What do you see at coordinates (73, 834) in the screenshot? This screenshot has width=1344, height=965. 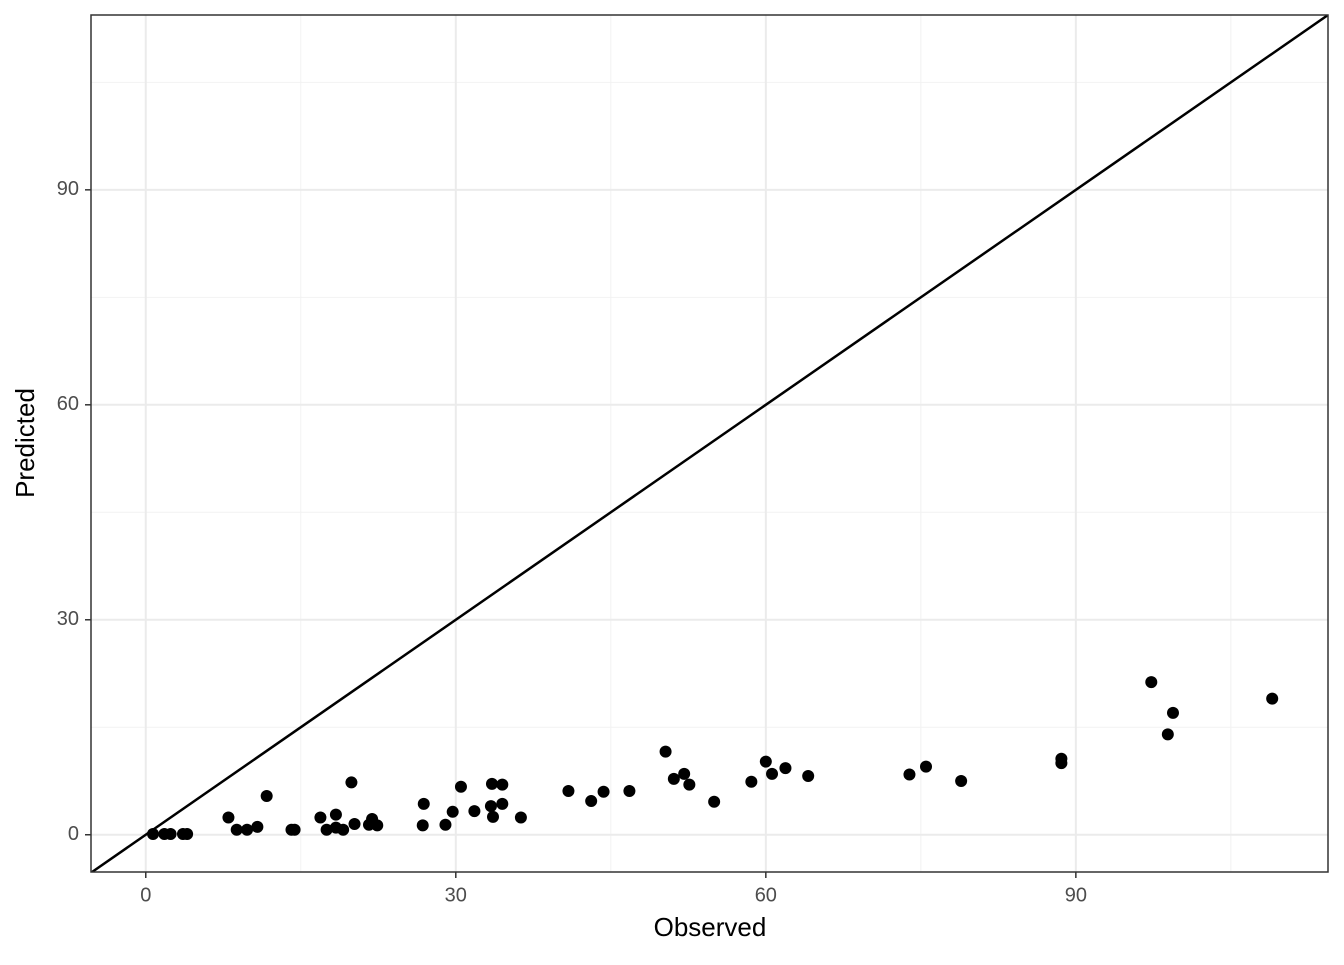 I see `y-tick-label: 0` at bounding box center [73, 834].